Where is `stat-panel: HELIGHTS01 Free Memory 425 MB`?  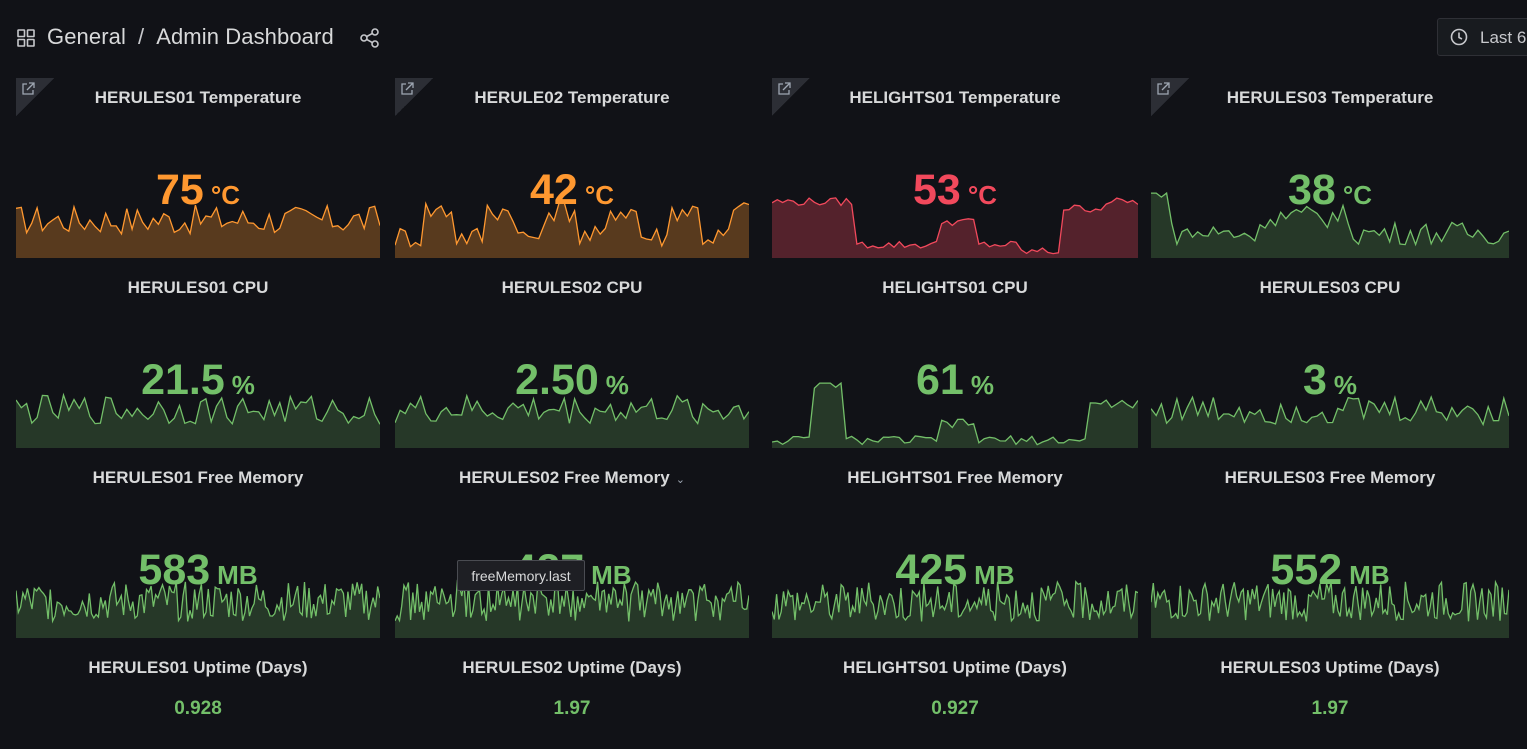 stat-panel: HELIGHTS01 Free Memory 425 MB is located at coordinates (955, 548).